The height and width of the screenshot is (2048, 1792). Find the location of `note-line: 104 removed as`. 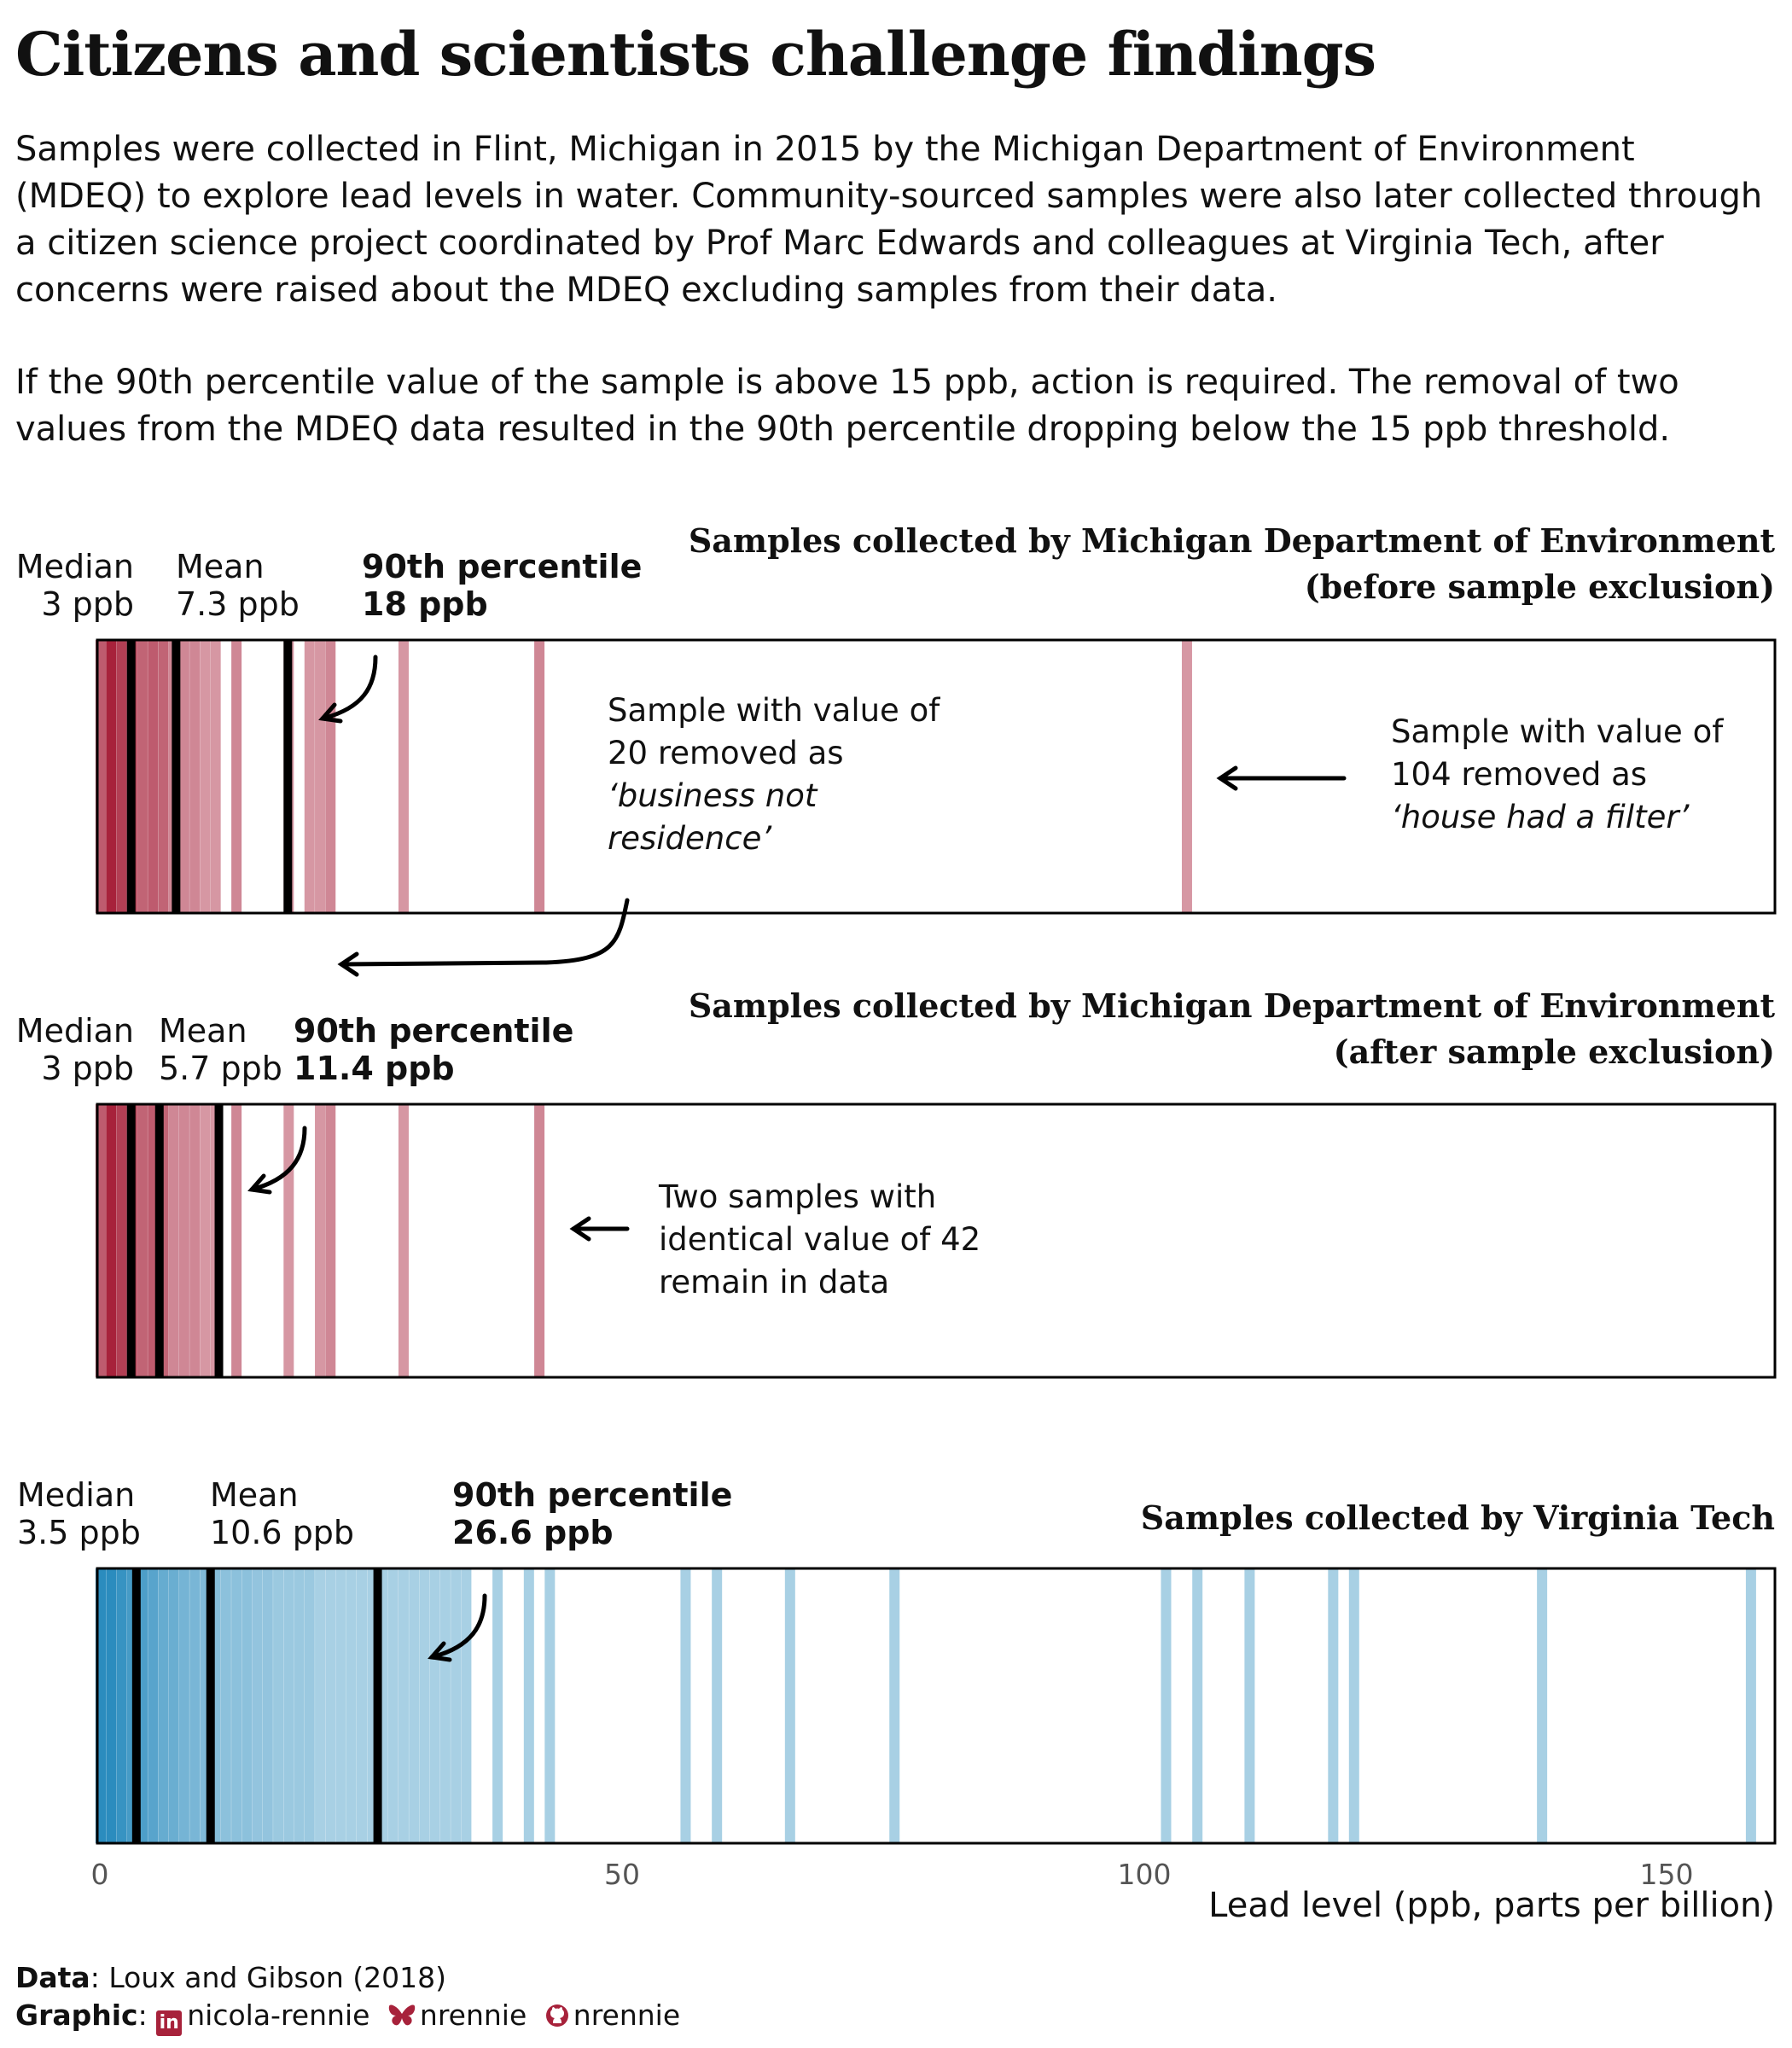

note-line: 104 removed as is located at coordinates (1519, 774).